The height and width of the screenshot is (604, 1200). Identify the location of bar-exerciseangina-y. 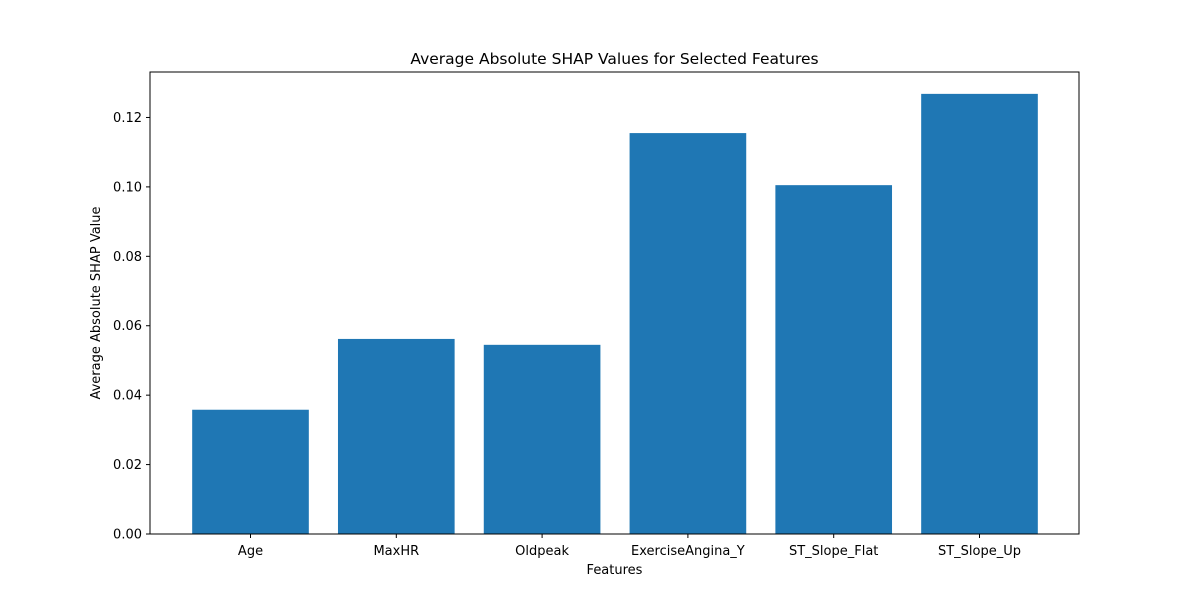
(688, 333).